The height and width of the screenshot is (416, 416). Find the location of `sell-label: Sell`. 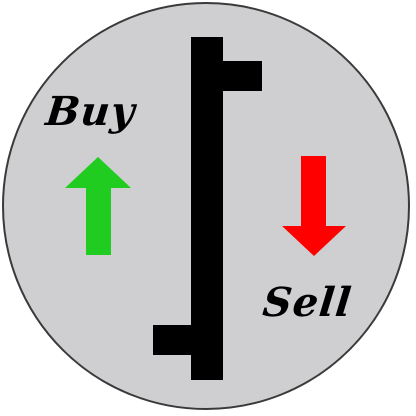

sell-label: Sell is located at coordinates (307, 302).